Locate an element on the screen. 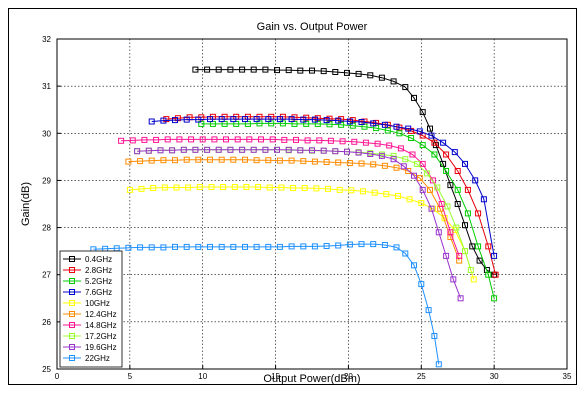 This screenshot has height=393, width=585. legend-label: 12.4GHz is located at coordinates (101, 314).